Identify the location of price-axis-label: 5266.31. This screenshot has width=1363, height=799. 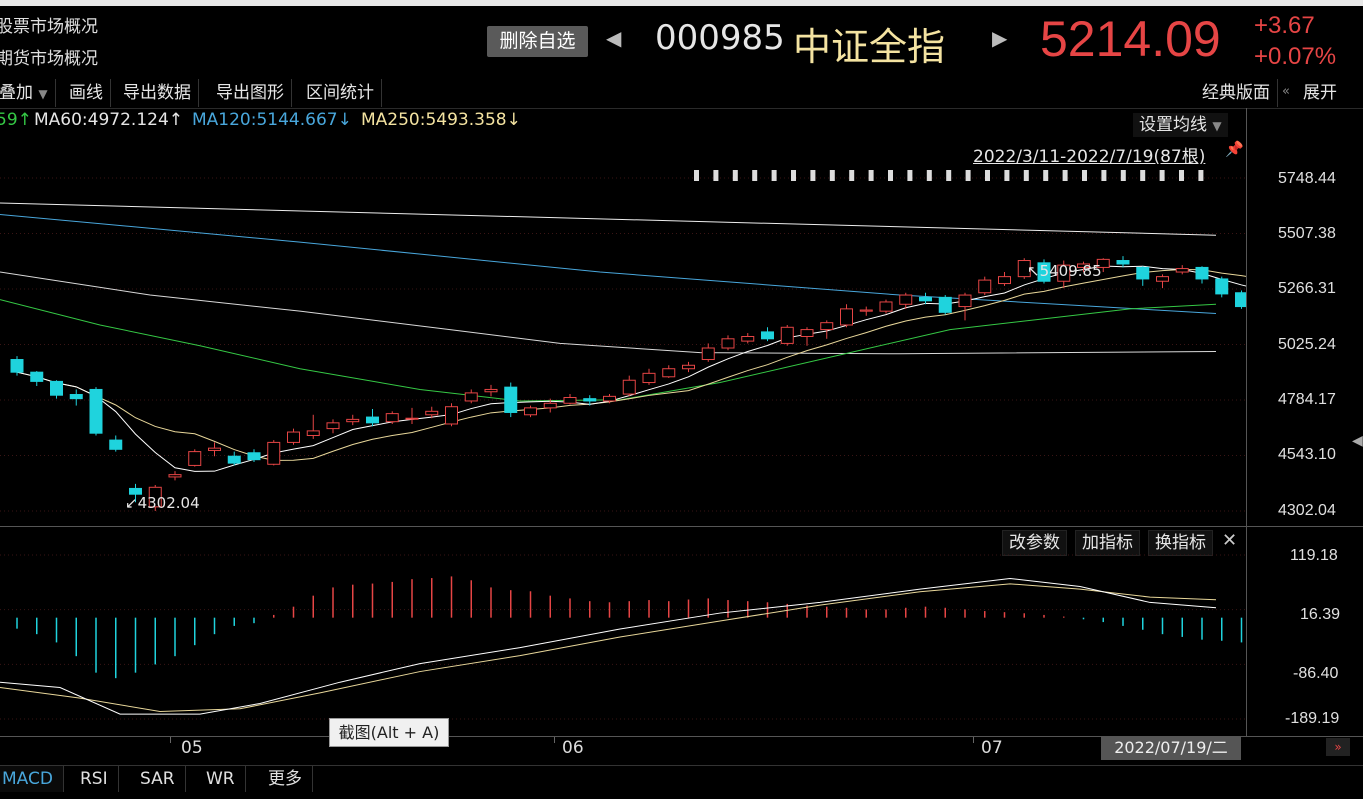
(1307, 288).